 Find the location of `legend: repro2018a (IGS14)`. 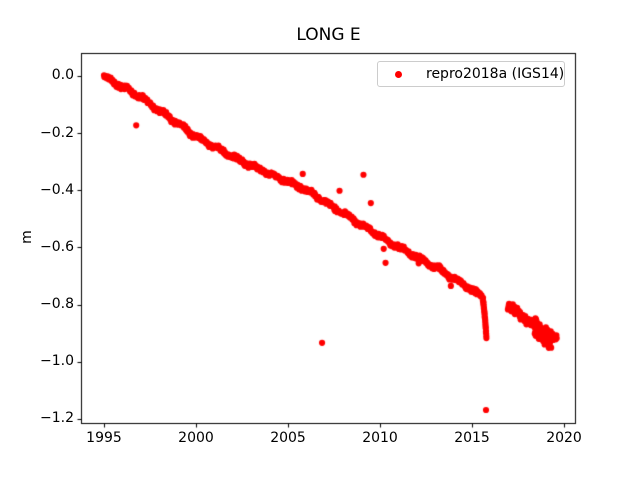

legend: repro2018a (IGS14) is located at coordinates (471, 74).